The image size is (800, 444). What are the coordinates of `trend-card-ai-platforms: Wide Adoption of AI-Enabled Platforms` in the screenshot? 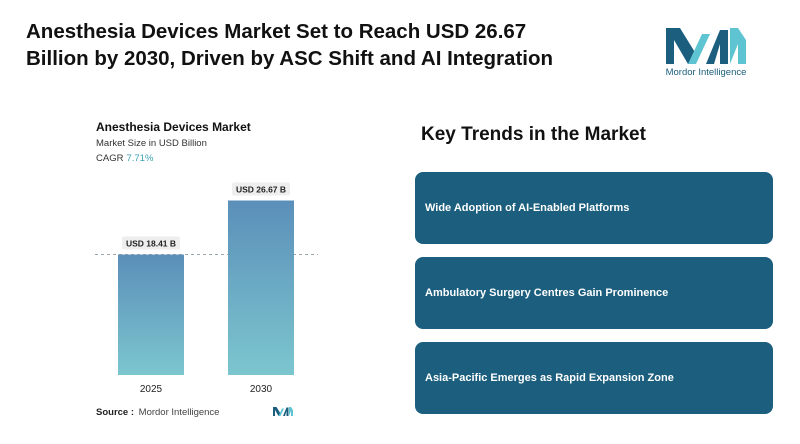 It's located at (594, 208).